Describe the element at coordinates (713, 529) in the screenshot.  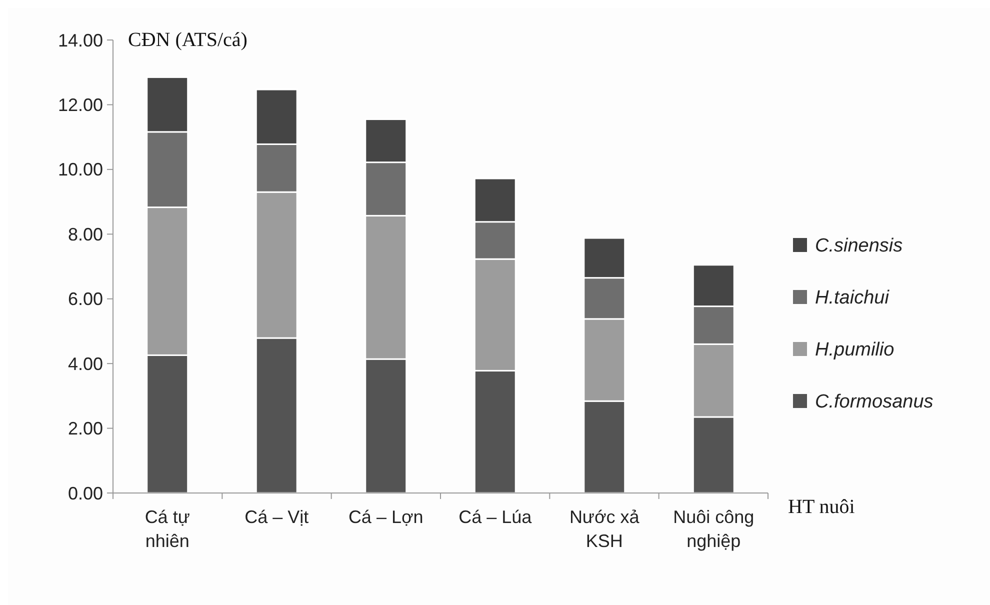
I see `x-tick-label: Nuôi công nghiệp` at that location.